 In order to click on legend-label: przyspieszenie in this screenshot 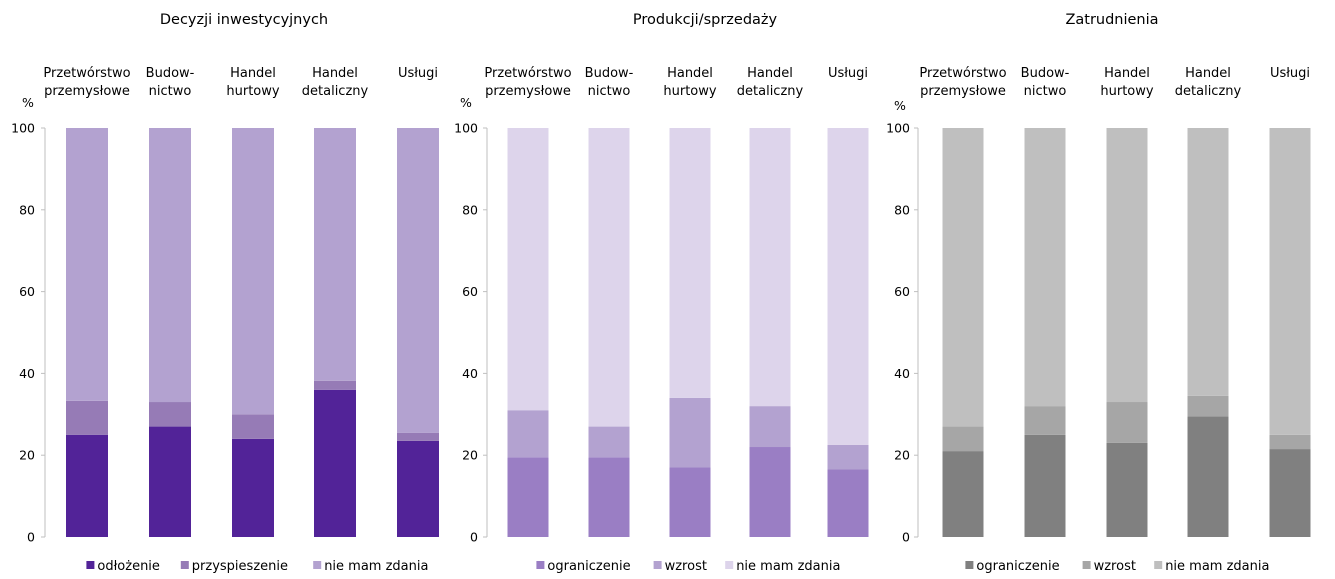, I will do `click(240, 566)`.